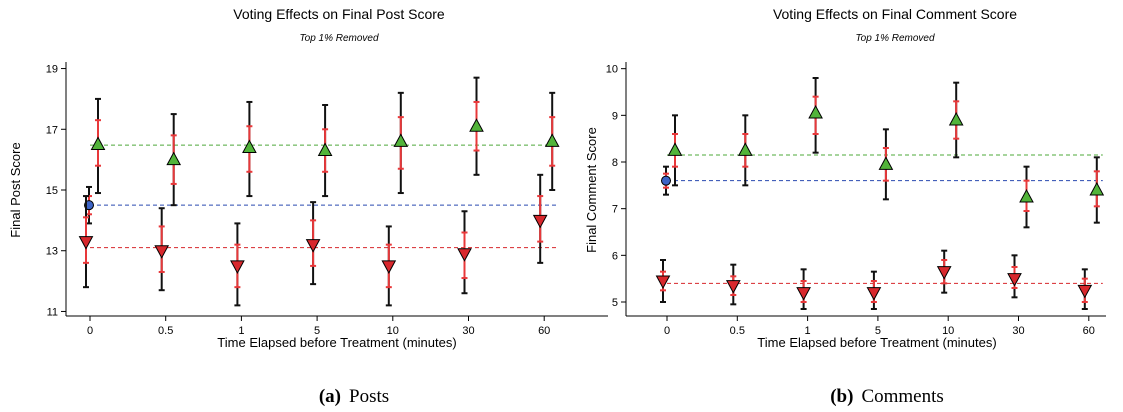  Describe the element at coordinates (666, 180) in the screenshot. I see `control-point` at that location.